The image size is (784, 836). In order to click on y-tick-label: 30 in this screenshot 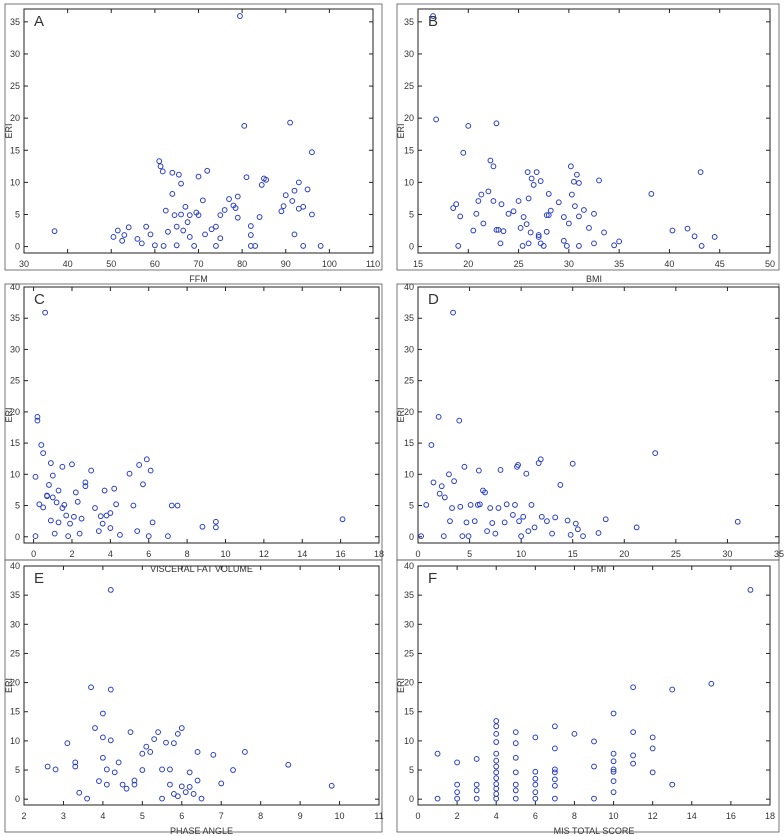, I will do `click(15, 624)`.